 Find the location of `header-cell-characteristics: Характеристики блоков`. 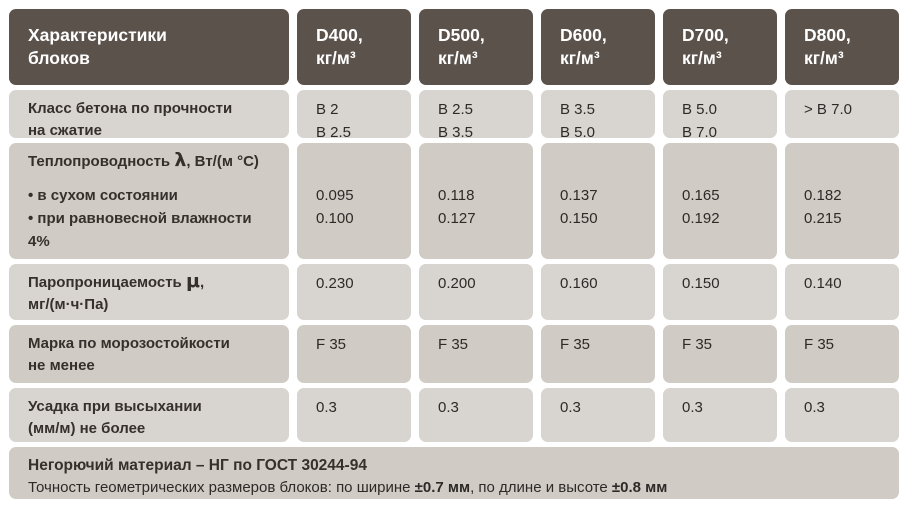

header-cell-characteristics: Характеристики блоков is located at coordinates (149, 47).